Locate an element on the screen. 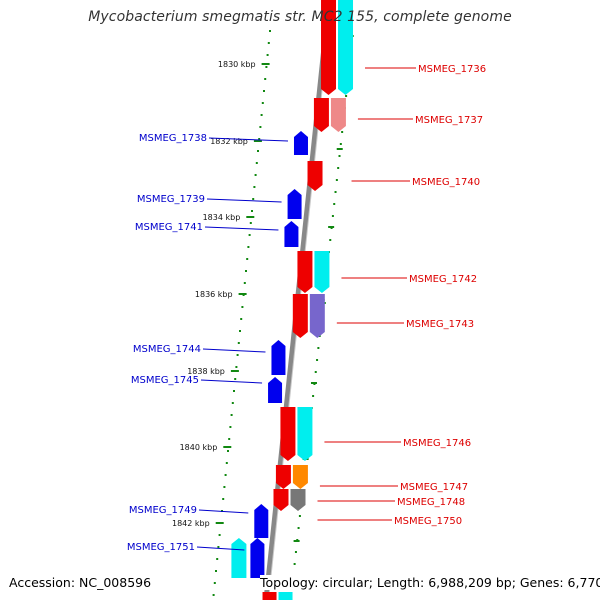 Image resolution: width=600 pixels, height=600 pixels. forward-gene-label: MSMEG_1743 is located at coordinates (440, 324).